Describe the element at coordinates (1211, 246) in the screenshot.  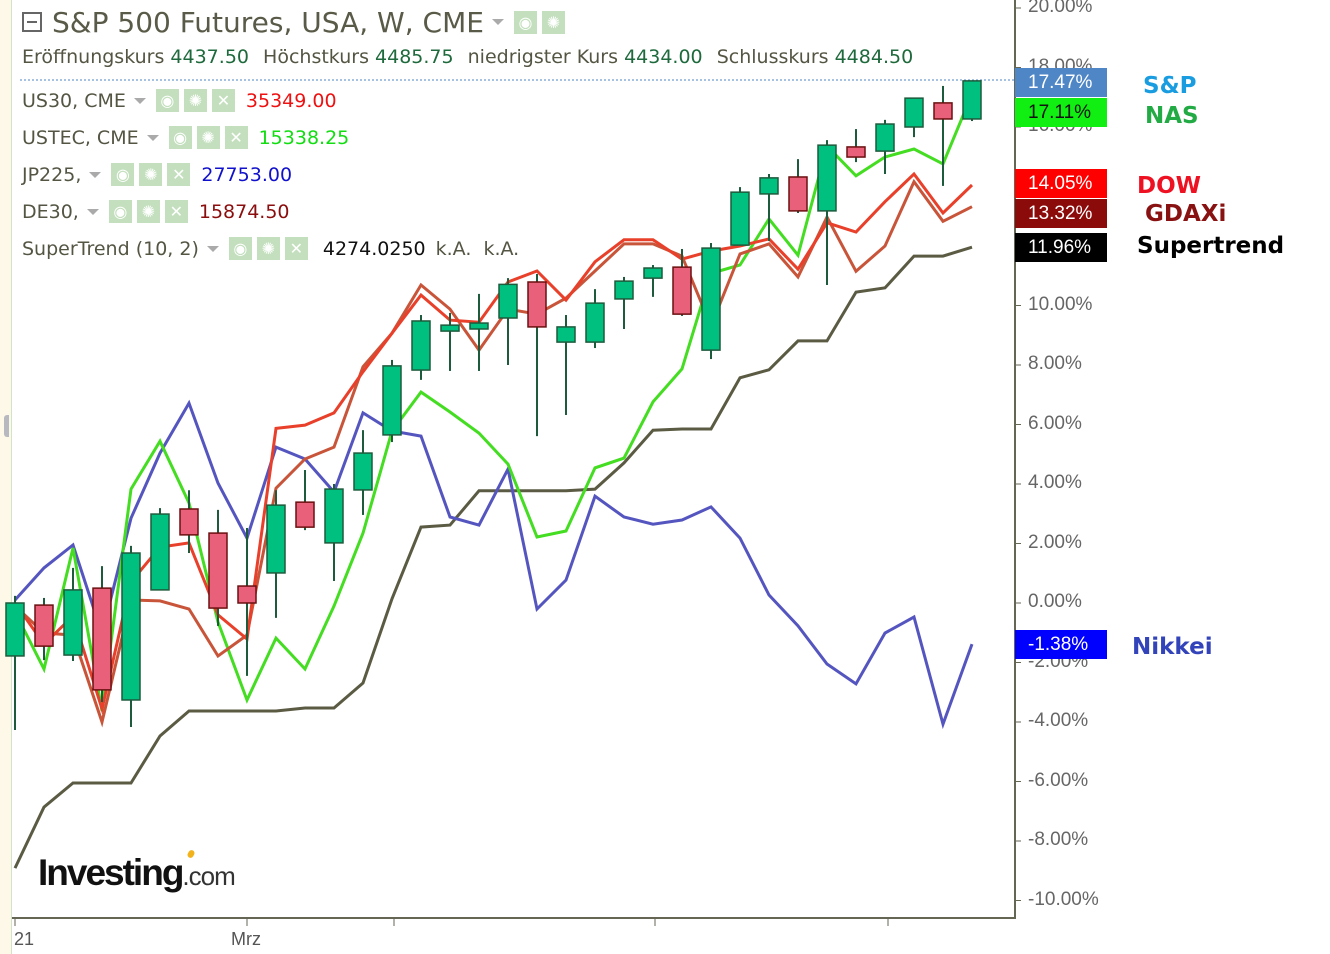
I see `series-label: Supertrend` at that location.